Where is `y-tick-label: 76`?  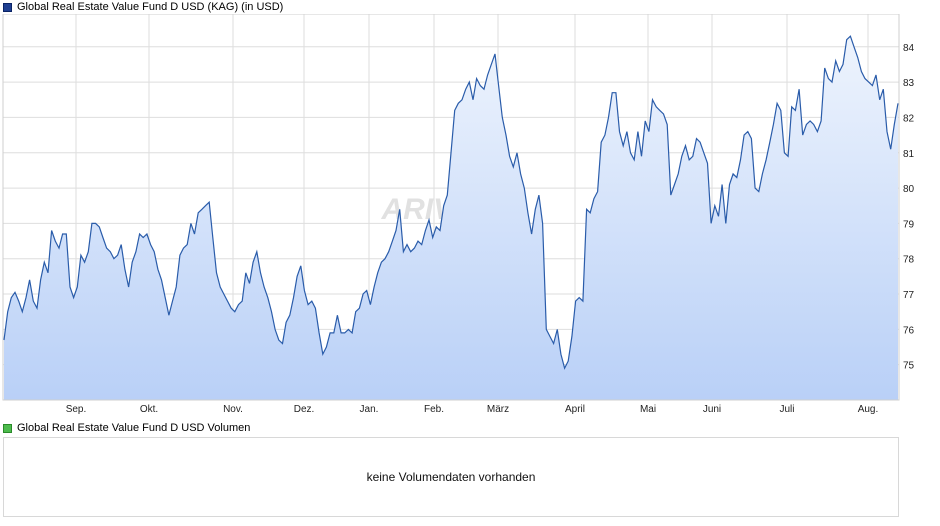
y-tick-label: 76 is located at coordinates (909, 330).